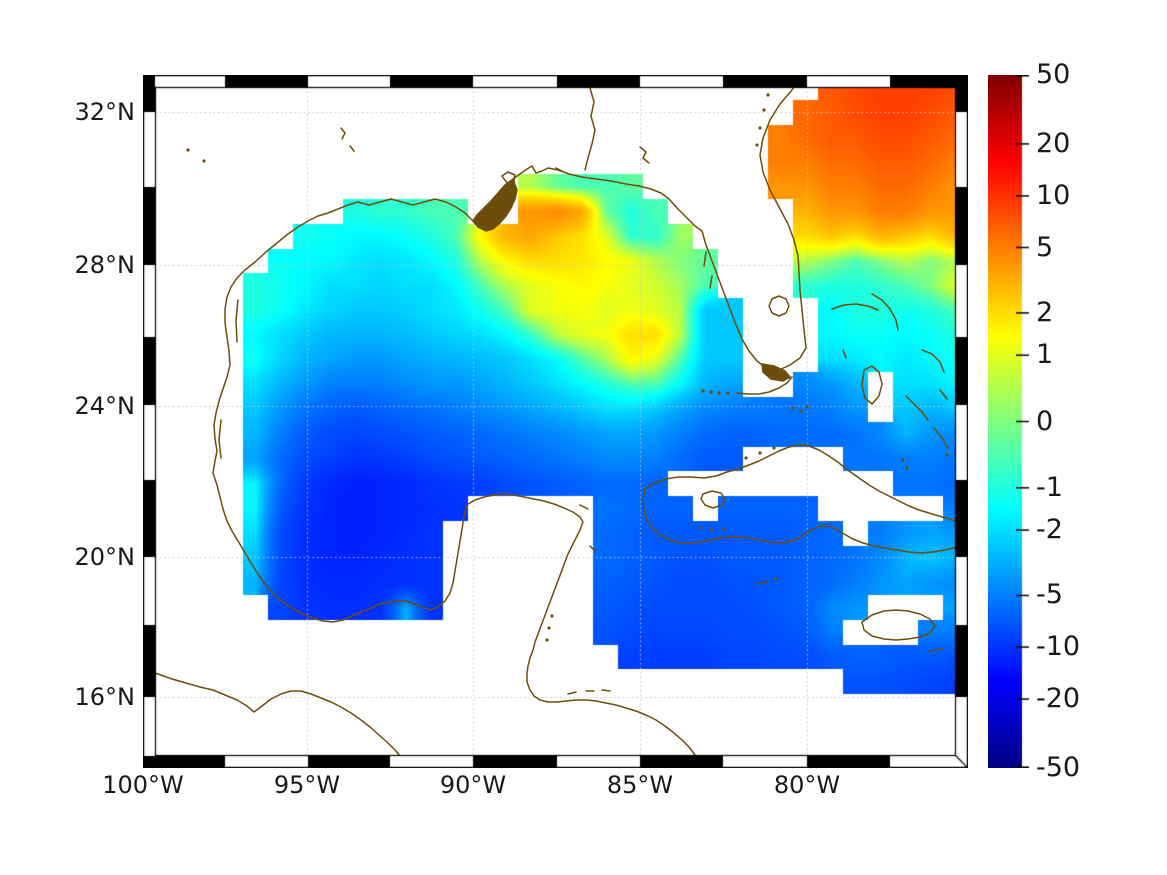  Describe the element at coordinates (105, 557) in the screenshot. I see `y-tick-label: 20°N` at that location.